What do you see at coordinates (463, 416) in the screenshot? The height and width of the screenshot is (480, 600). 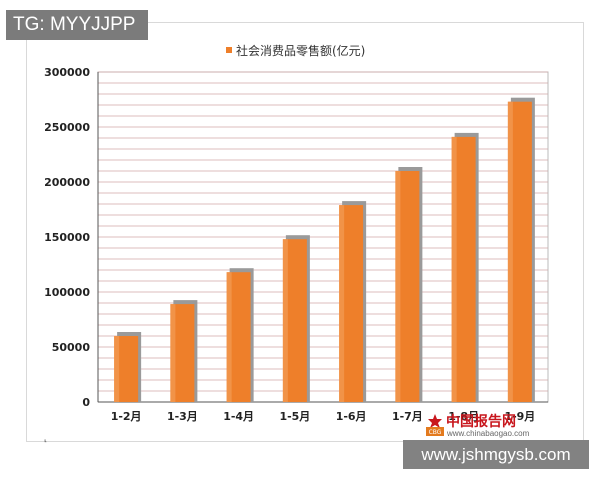 I see `x-tick-label: 1-8月` at bounding box center [463, 416].